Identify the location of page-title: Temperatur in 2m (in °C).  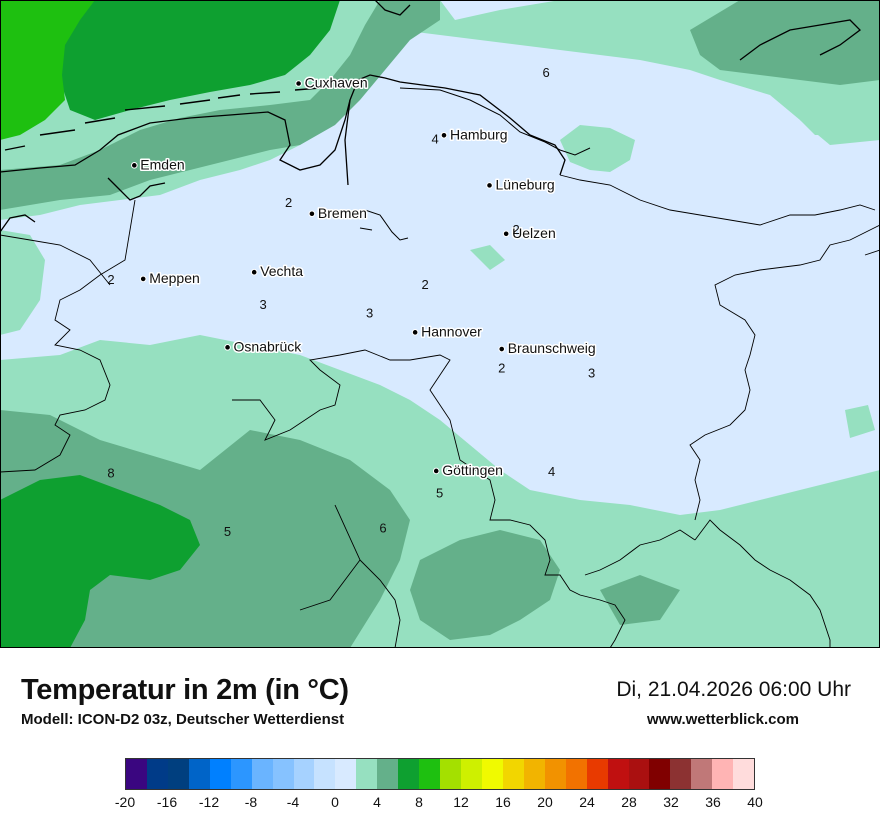
(185, 690).